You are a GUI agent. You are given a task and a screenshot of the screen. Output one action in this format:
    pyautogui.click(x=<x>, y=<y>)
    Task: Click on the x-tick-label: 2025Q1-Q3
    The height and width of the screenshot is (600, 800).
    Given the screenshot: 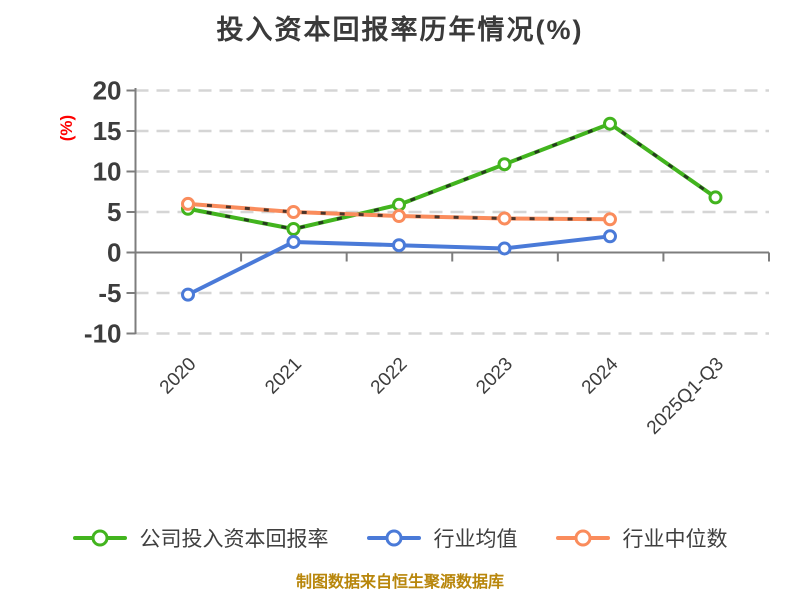 What is the action you would take?
    pyautogui.click(x=685, y=396)
    